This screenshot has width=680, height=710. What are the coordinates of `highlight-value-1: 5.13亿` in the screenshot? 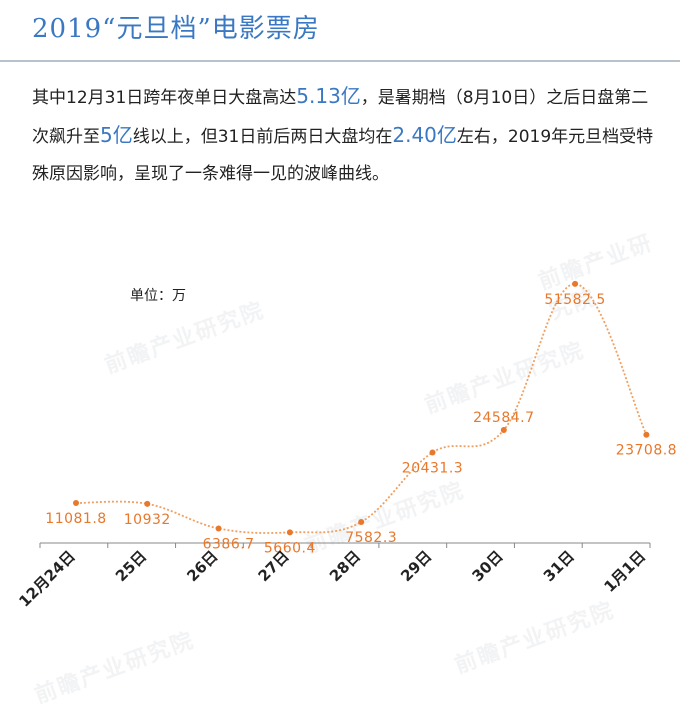 It's located at (328, 96).